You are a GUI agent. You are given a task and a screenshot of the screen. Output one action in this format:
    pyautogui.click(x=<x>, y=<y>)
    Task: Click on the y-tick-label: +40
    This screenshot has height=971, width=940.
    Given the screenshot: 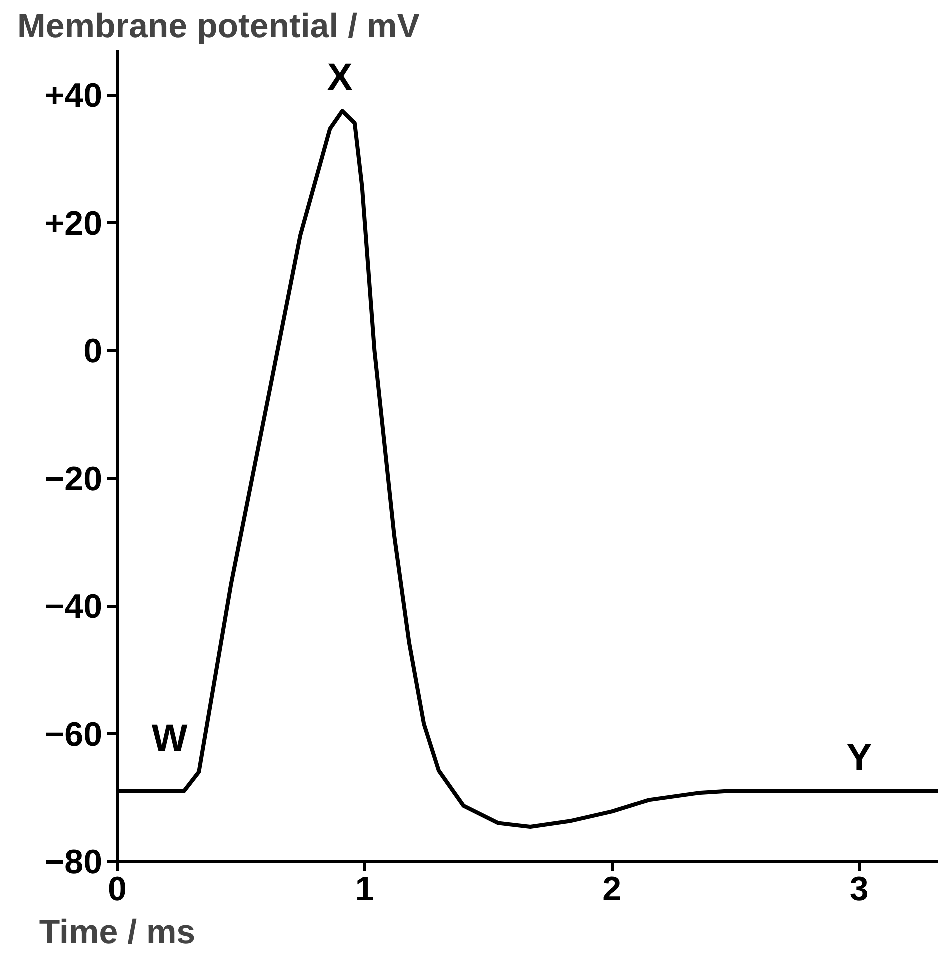 What is the action you would take?
    pyautogui.click(x=73, y=96)
    